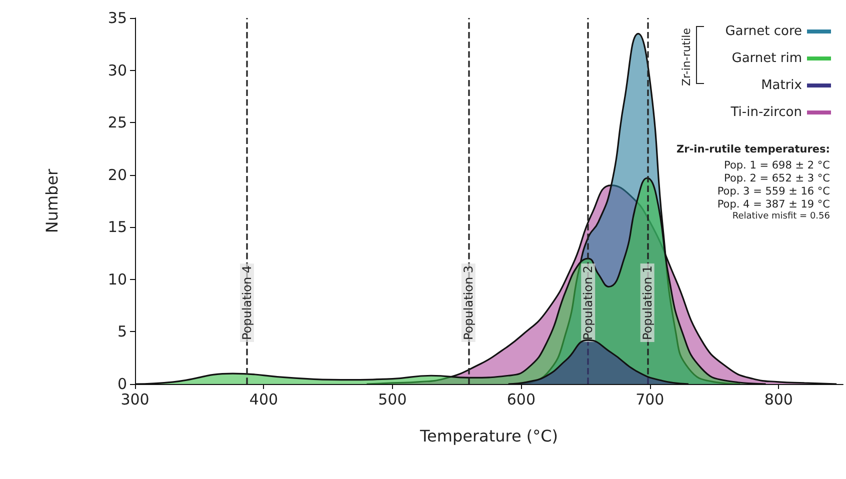 This screenshot has width=846, height=479. What do you see at coordinates (135, 399) in the screenshot?
I see `x-tick-label: 300` at bounding box center [135, 399].